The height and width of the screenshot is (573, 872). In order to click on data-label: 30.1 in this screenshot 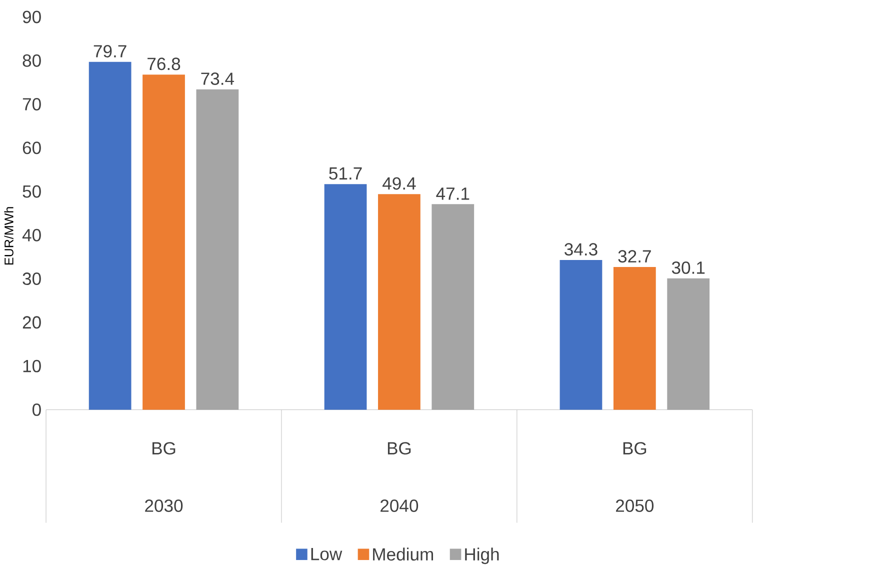, I will do `click(688, 268)`.